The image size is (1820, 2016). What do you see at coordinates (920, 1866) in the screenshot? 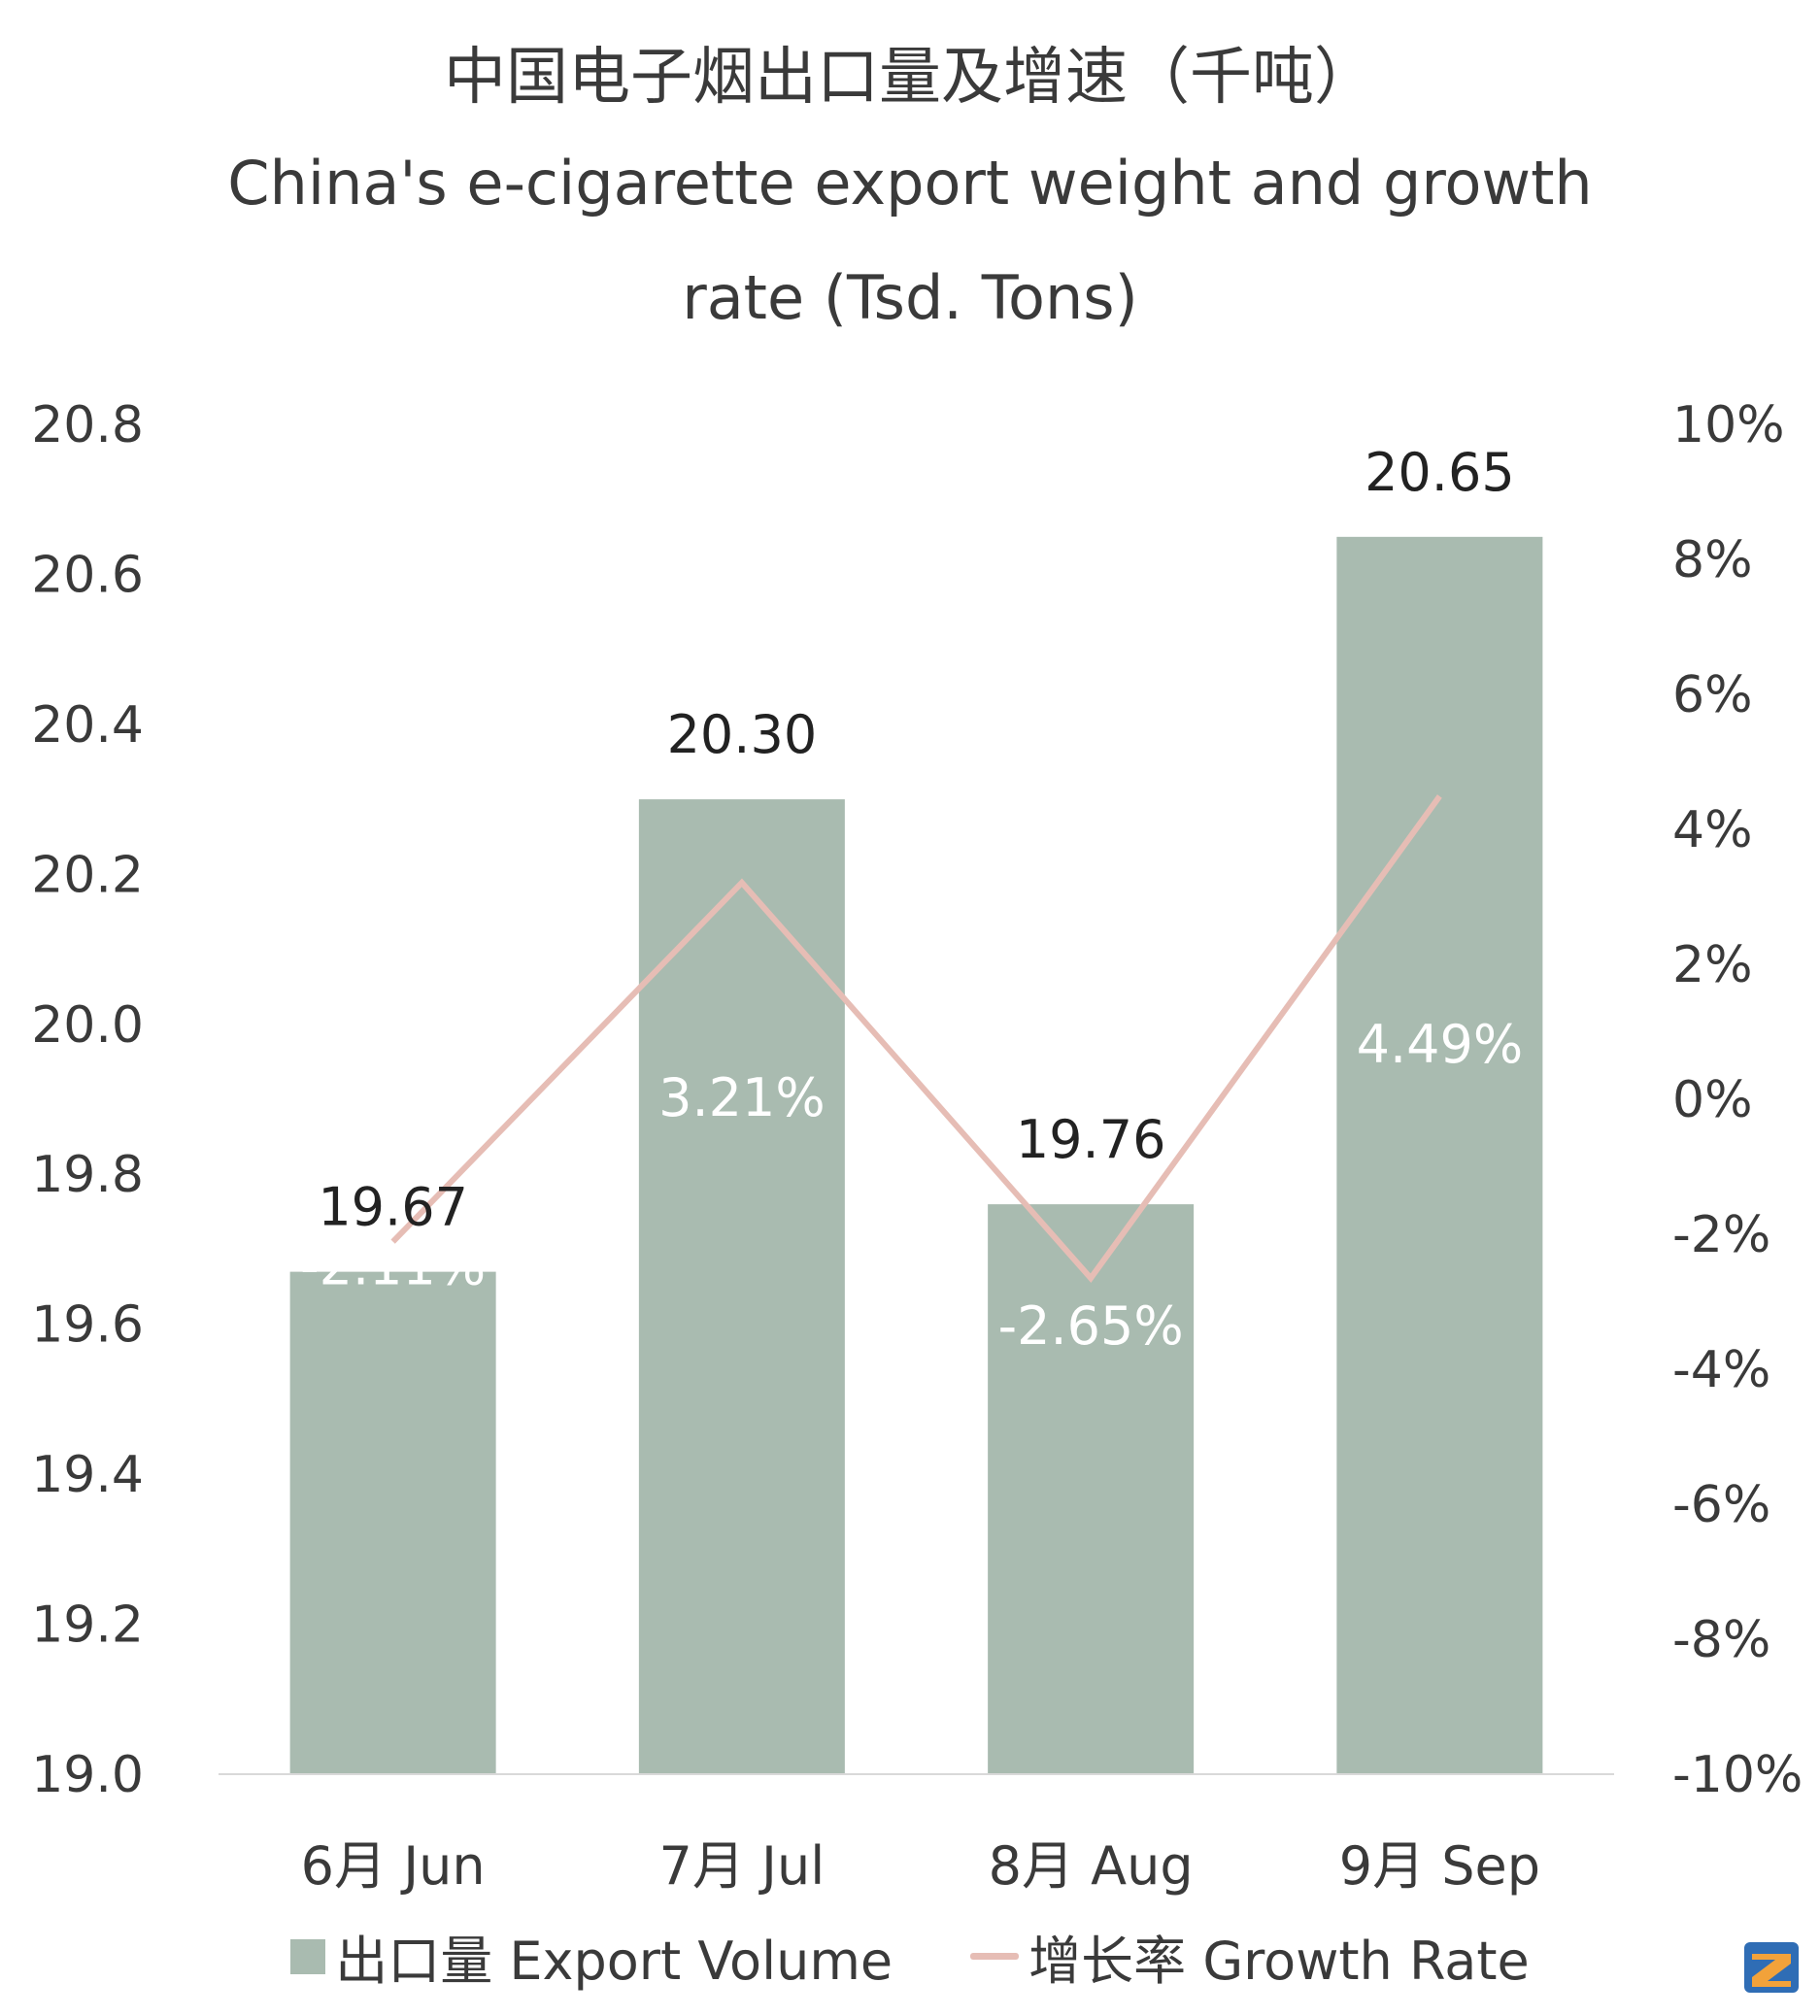
I see `x-axis-ticks: 6月 Jun 7月 Jul 8月 Aug 9月 Sep` at bounding box center [920, 1866].